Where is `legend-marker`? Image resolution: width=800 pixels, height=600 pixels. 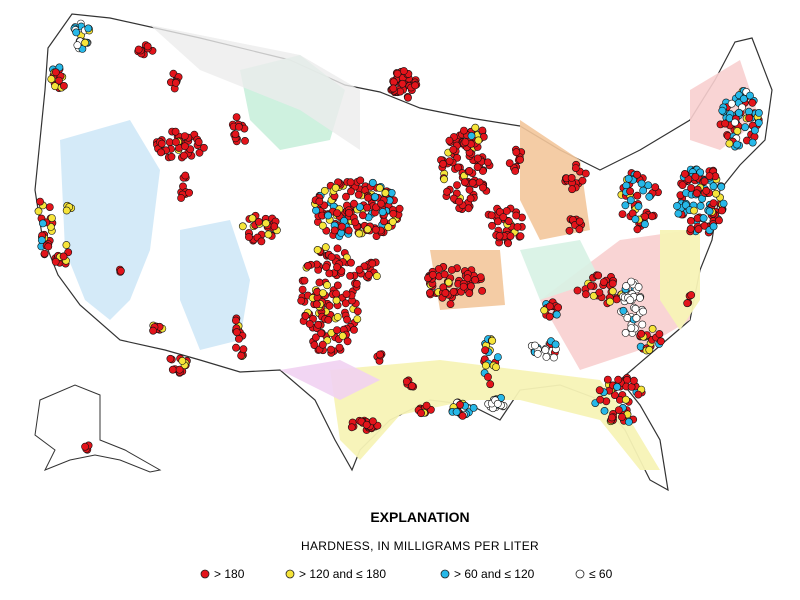
legend-marker is located at coordinates (205, 574).